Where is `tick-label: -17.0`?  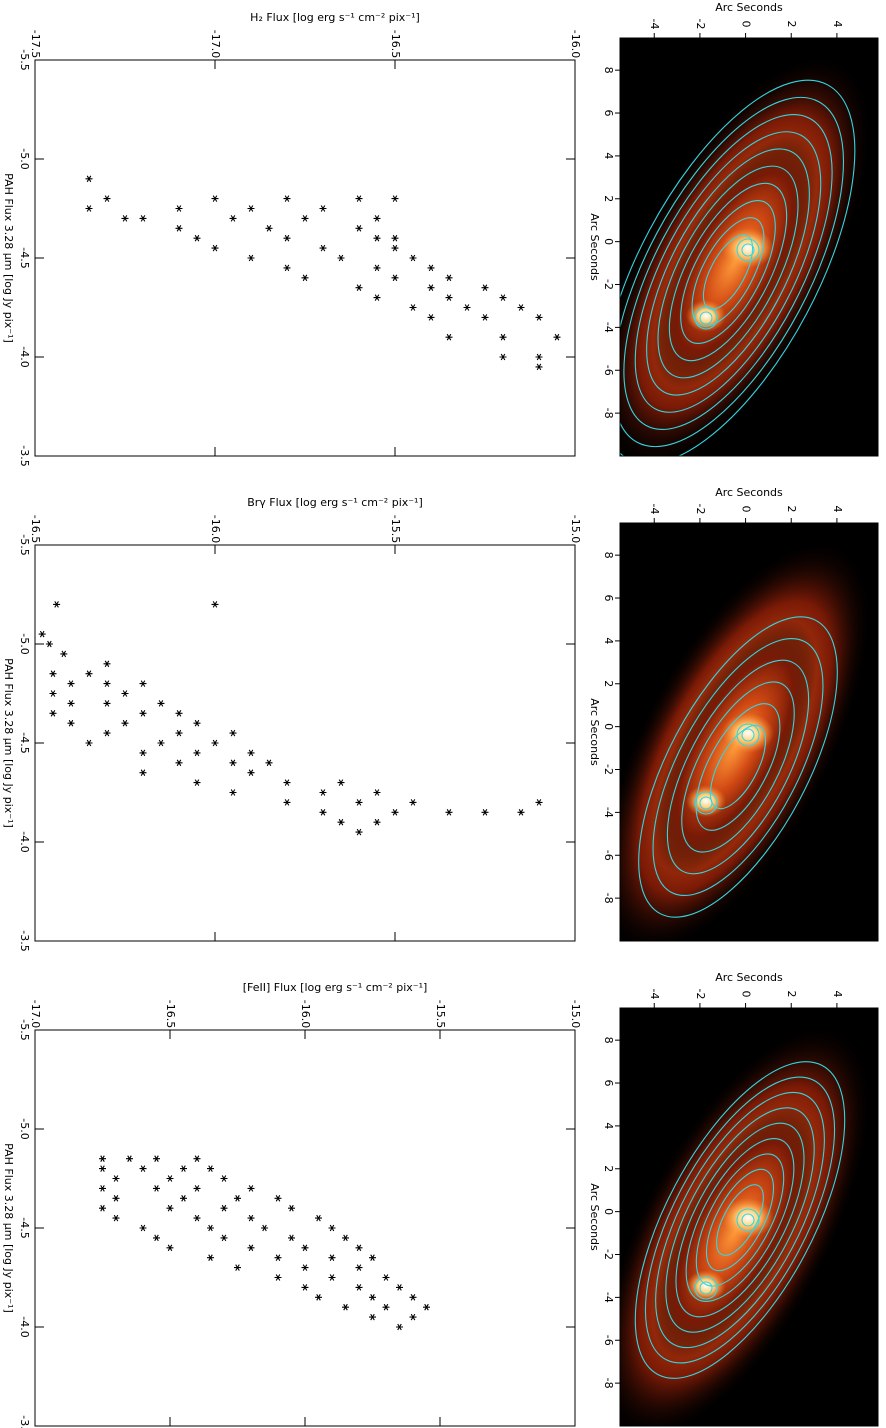
tick-label: -17.0 is located at coordinates (215, 44).